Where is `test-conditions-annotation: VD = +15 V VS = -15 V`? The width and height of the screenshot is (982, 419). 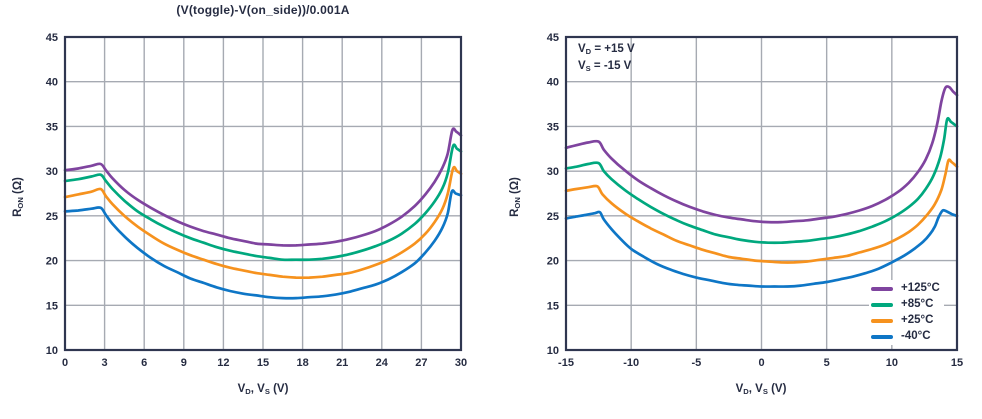 test-conditions-annotation: VD = +15 V VS = -15 V is located at coordinates (606, 58).